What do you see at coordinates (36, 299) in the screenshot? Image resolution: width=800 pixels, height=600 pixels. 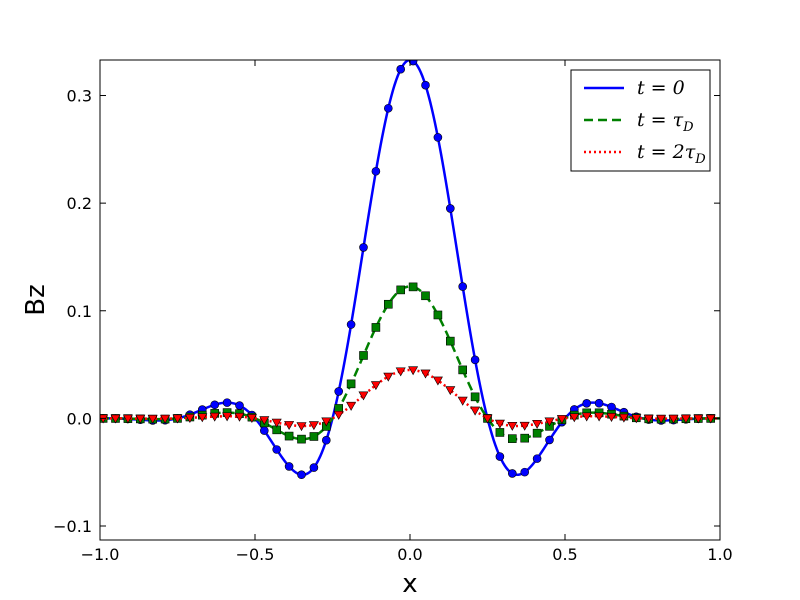 I see `y-axis-label: Bz` at bounding box center [36, 299].